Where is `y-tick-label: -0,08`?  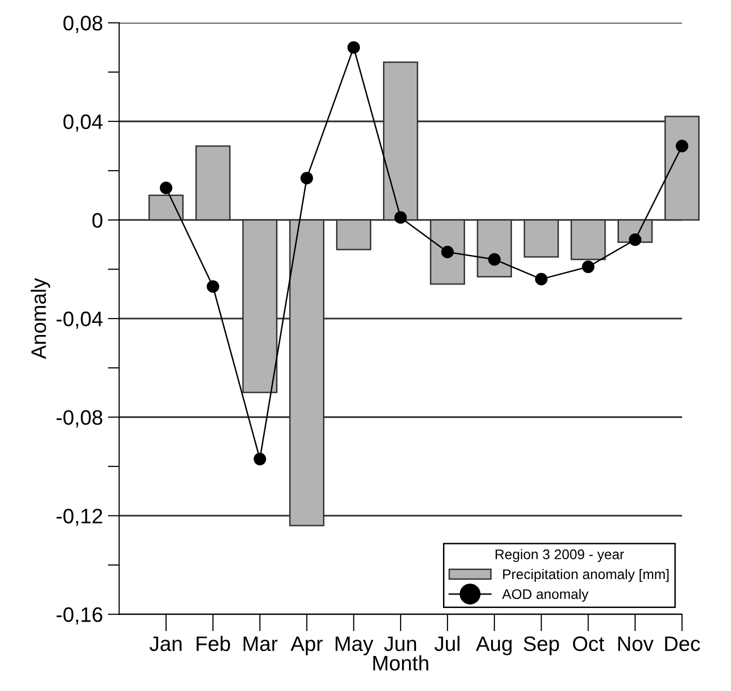
y-tick-label: -0,08 is located at coordinates (79, 419).